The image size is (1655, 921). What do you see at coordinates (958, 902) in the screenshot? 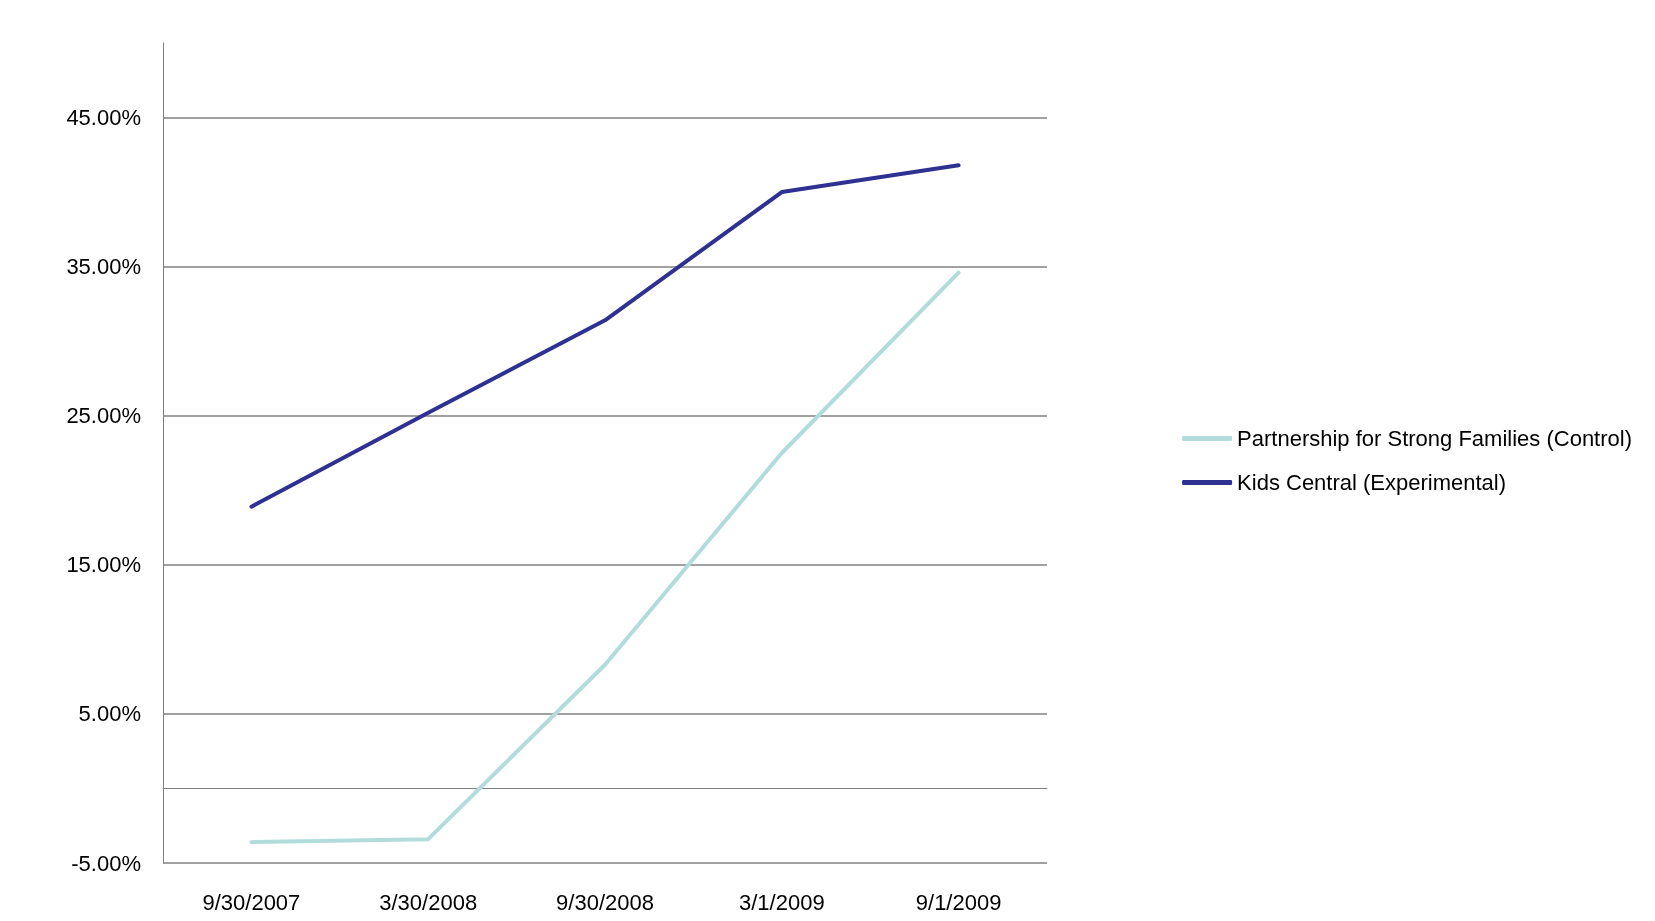
I see `x-tick-label: 9/1/2009` at bounding box center [958, 902].